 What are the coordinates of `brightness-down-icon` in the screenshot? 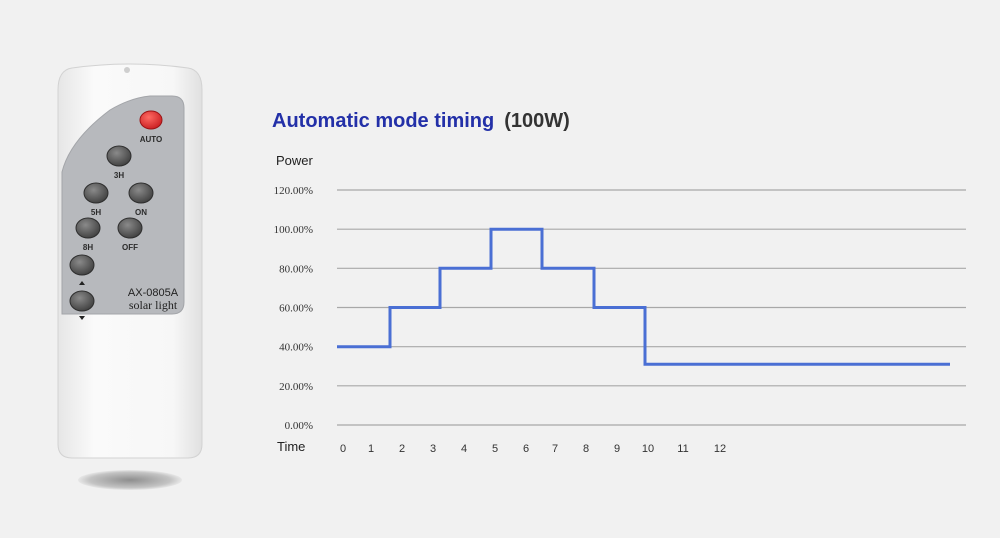 It's located at (82, 318).